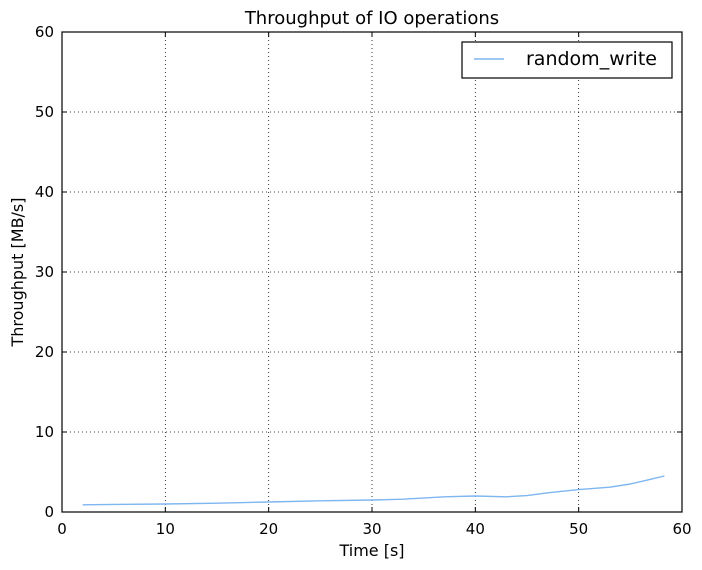 The width and height of the screenshot is (702, 570). I want to click on x-tick-label: 40, so click(475, 529).